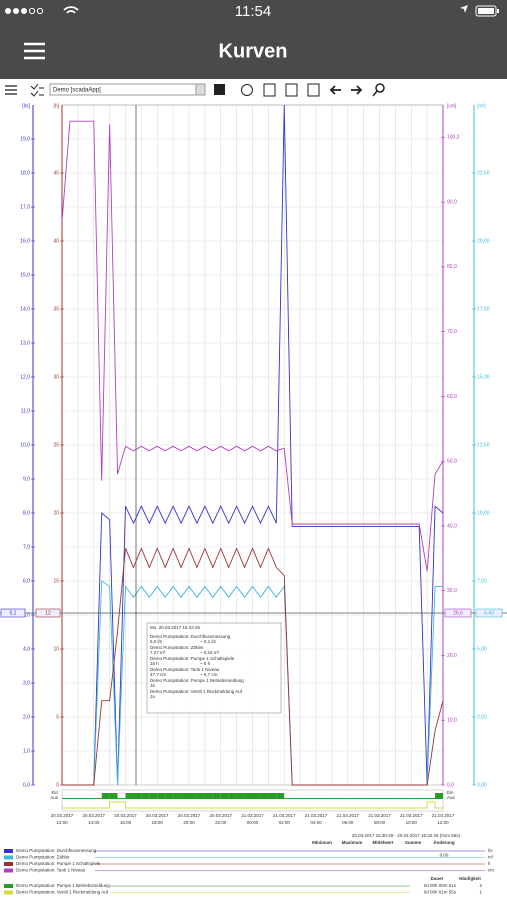 The image size is (507, 900). I want to click on clock-button, so click(247, 90).